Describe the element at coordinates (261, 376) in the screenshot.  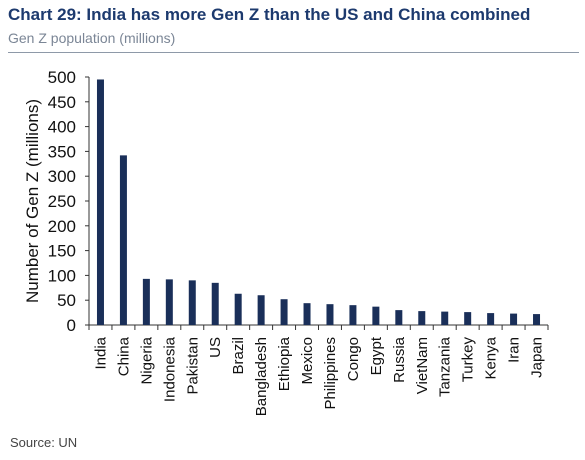
I see `x-tick-label: Bangladesh` at that location.